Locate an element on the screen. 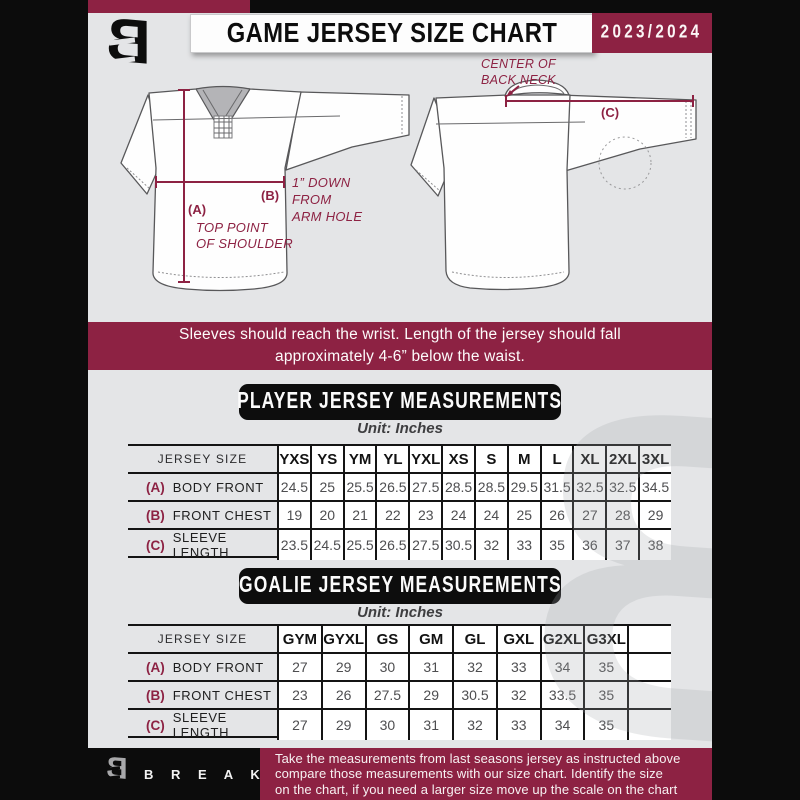 The height and width of the screenshot is (800, 800). value-cell: 29.5 is located at coordinates (523, 487).